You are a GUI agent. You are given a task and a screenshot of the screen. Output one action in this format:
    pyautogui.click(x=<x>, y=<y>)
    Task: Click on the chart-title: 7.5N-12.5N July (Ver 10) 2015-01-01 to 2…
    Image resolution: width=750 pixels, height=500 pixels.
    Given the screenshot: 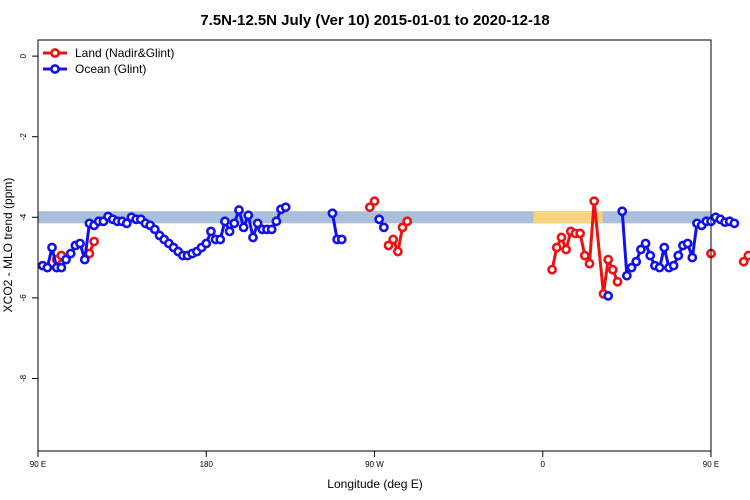 What is the action you would take?
    pyautogui.click(x=374, y=20)
    